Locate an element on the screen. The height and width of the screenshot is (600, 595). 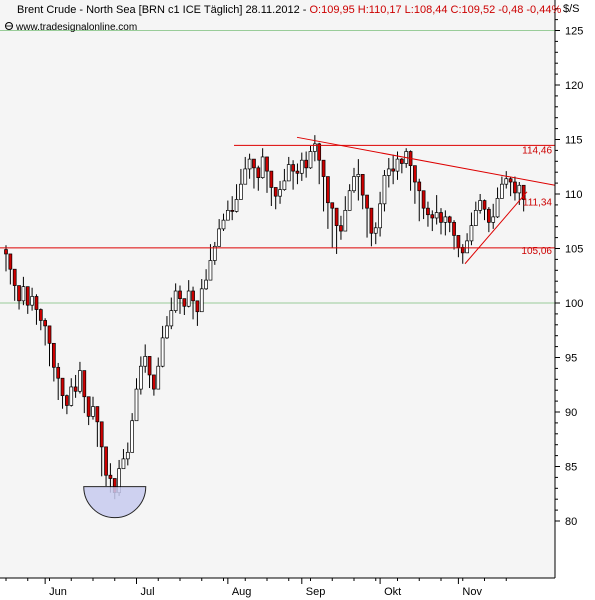
y-tick-label: 125 is located at coordinates (574, 32).